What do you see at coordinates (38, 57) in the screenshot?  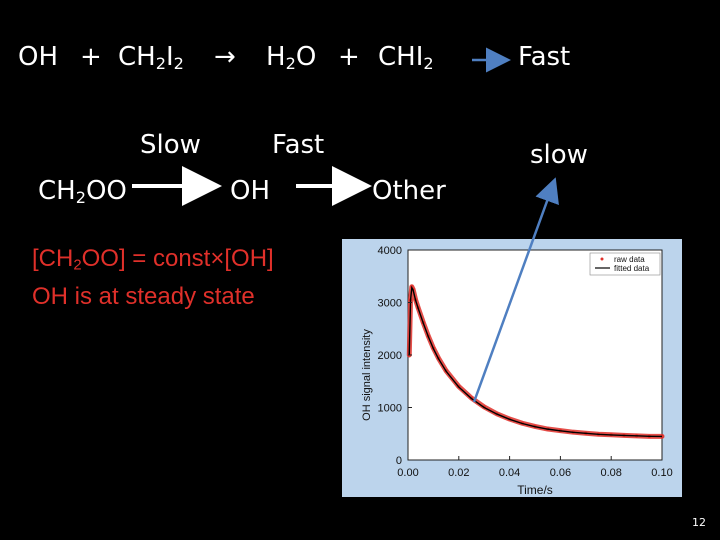 I see `reaction1-lhs-oh: OH` at bounding box center [38, 57].